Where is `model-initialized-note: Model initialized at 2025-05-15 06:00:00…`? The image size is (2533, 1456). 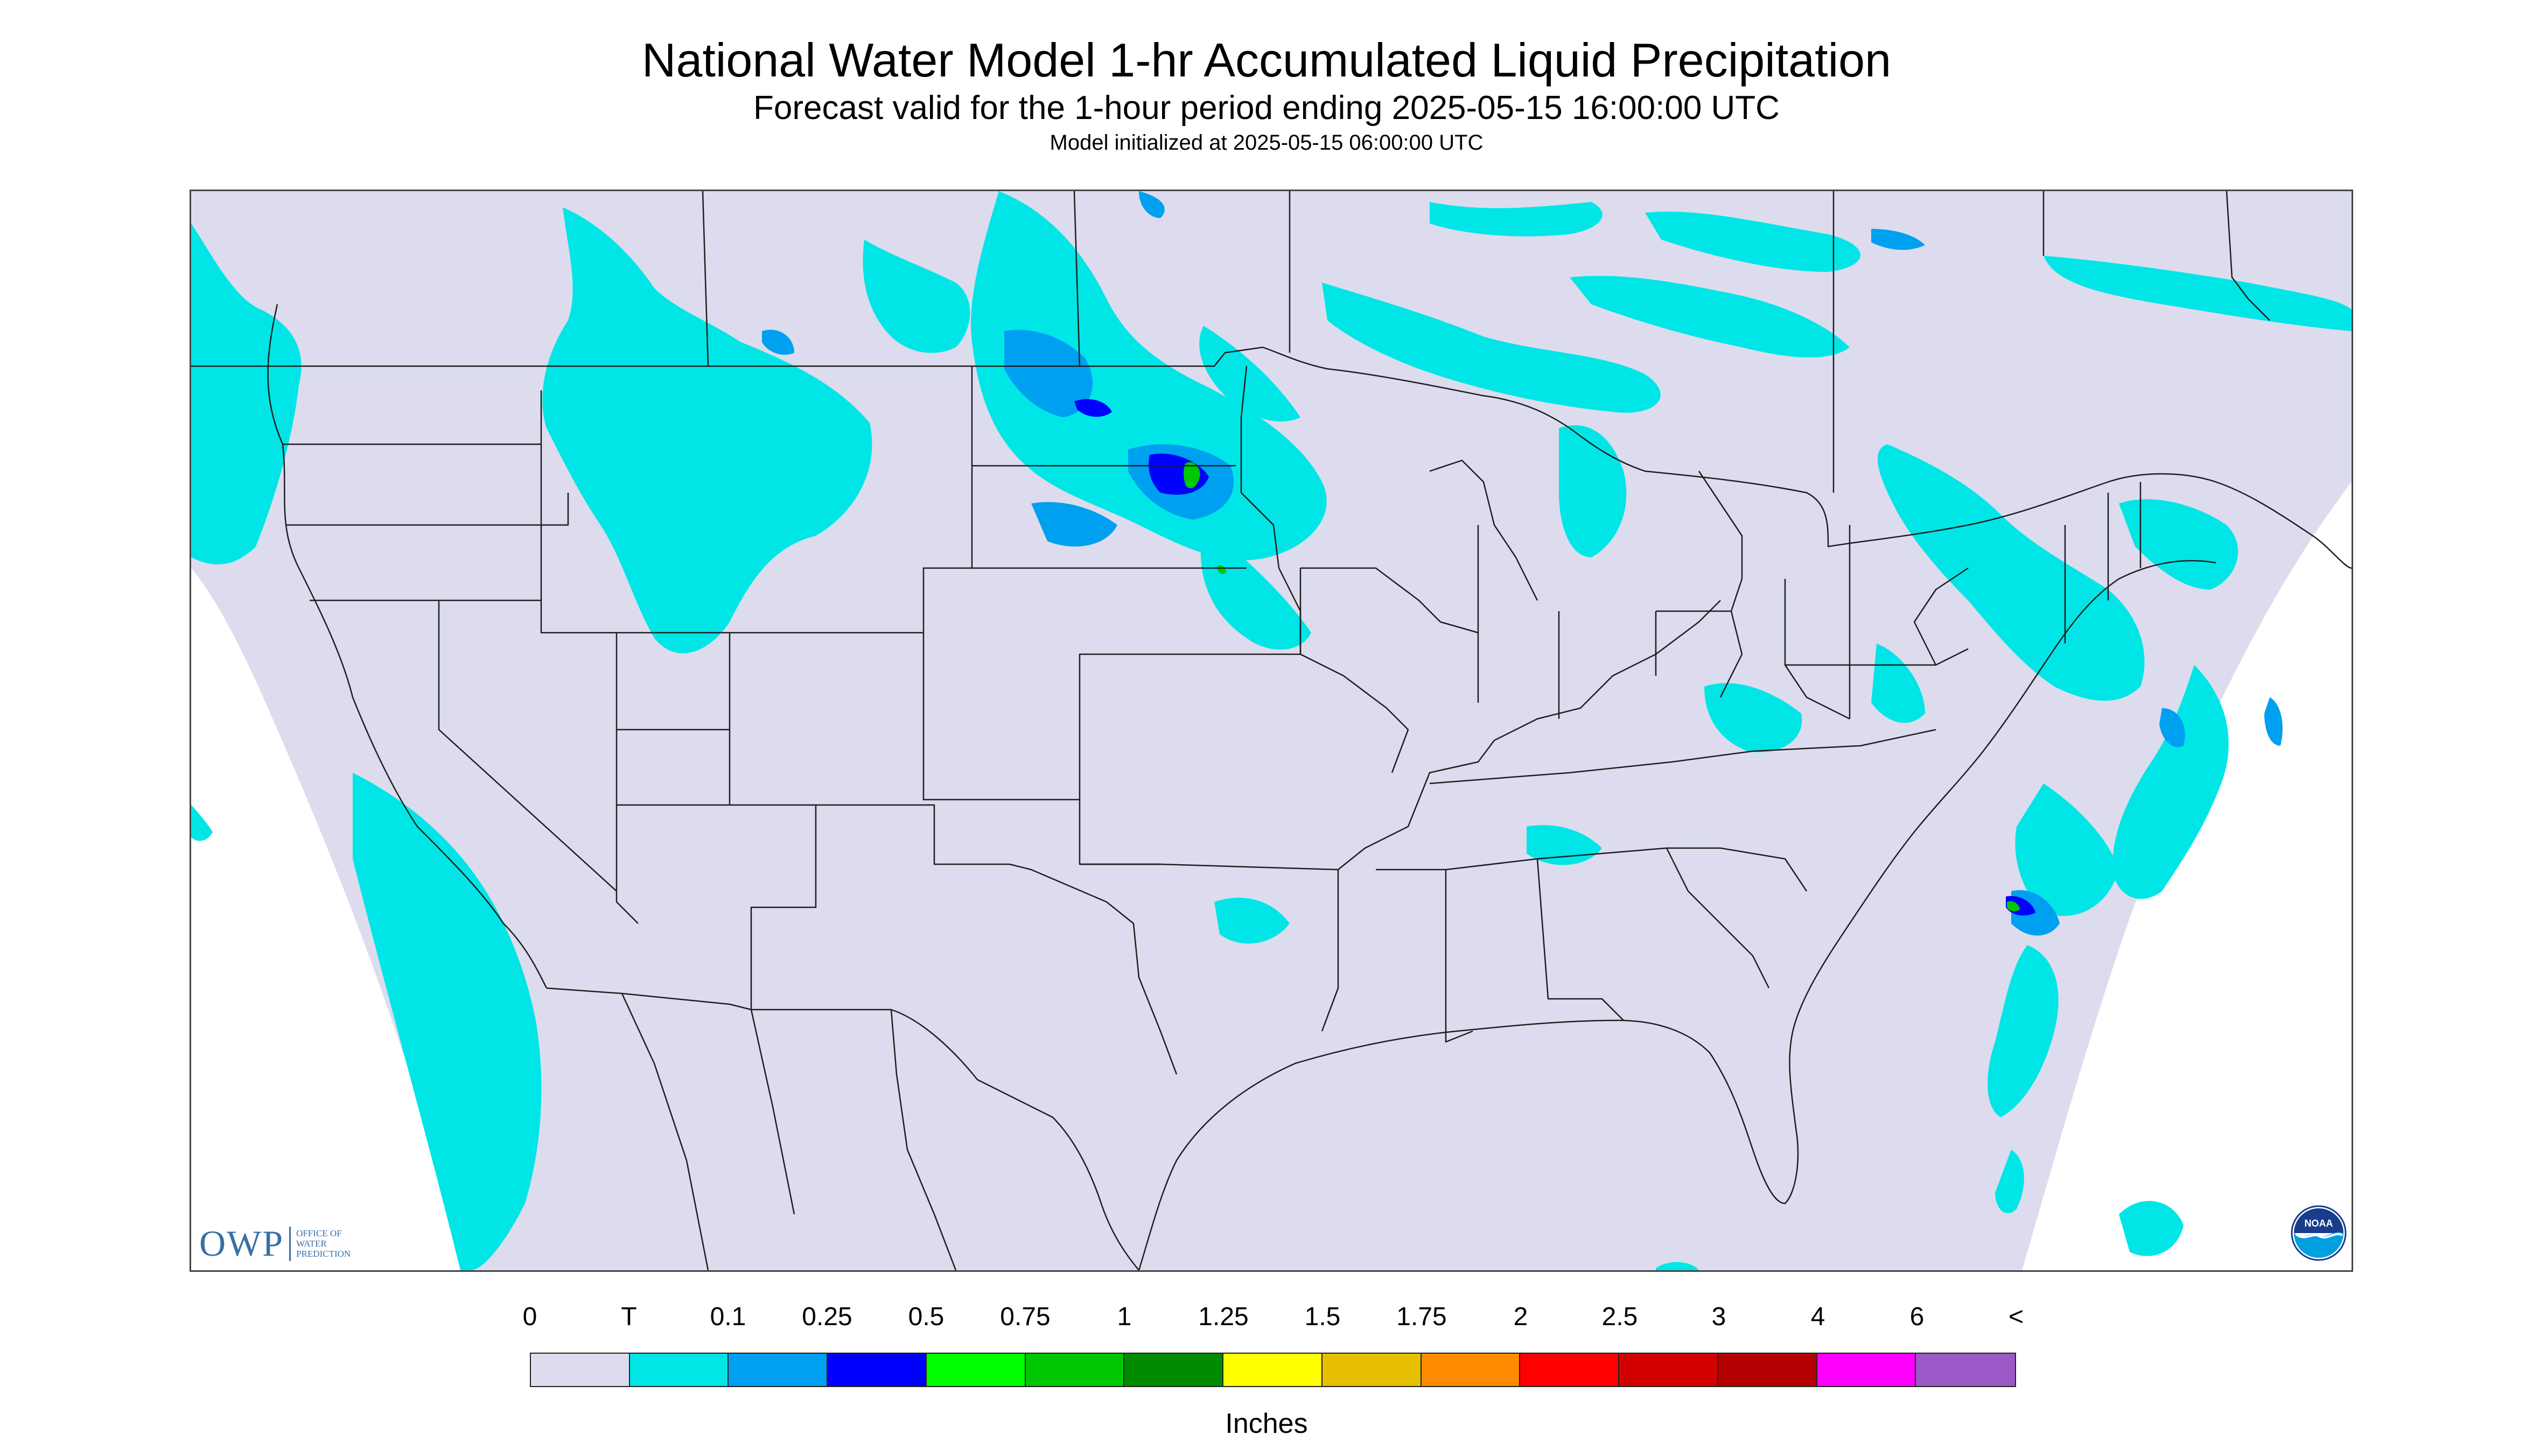 model-initialized-note: Model initialized at 2025-05-15 06:00:00… is located at coordinates (1266, 143).